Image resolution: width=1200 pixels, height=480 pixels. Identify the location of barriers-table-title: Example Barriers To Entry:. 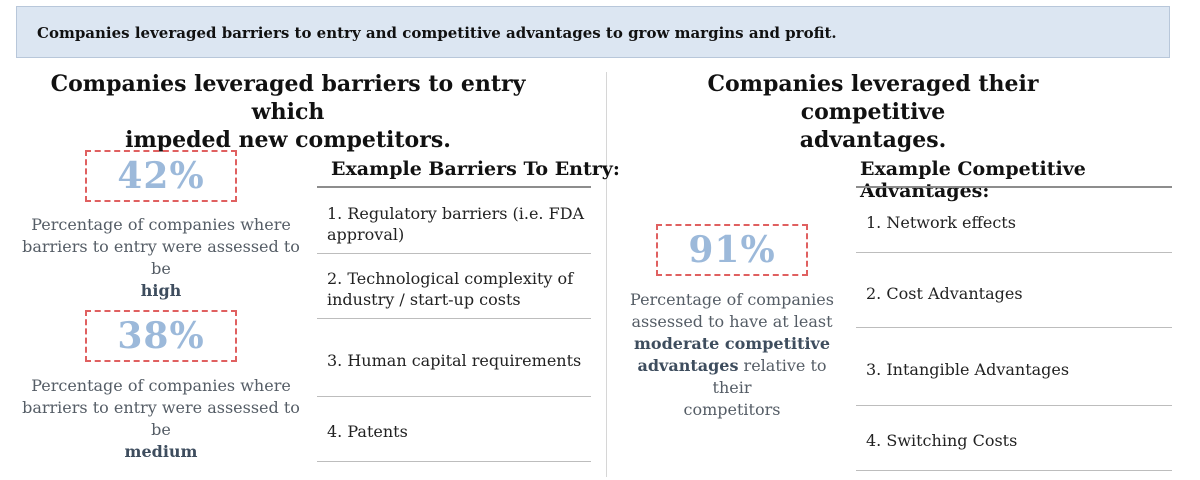
(475, 169).